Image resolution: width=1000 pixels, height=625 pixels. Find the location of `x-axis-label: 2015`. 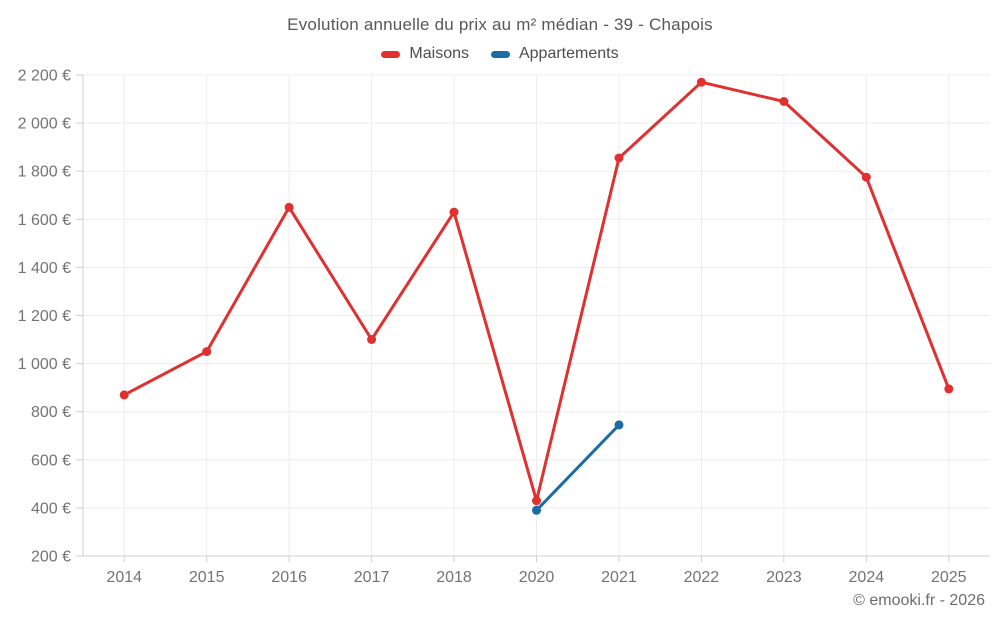

x-axis-label: 2015 is located at coordinates (207, 577).